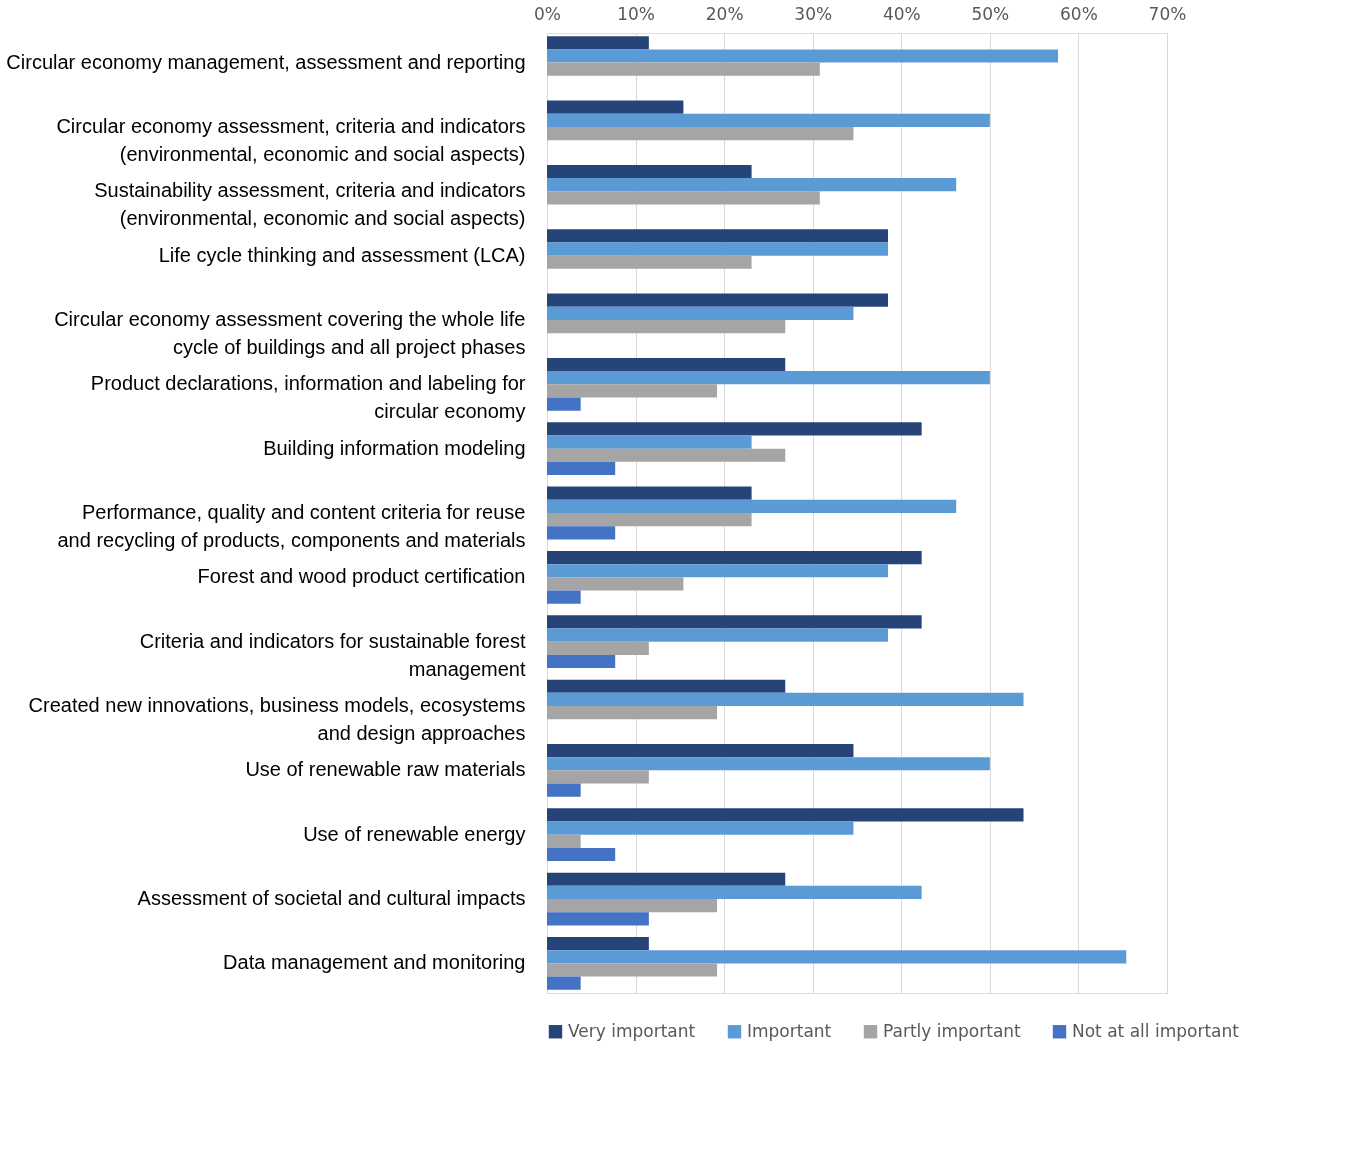 This screenshot has height=1169, width=1372. I want to click on y-tick-label: Sustainability assessment, criteria and indicators (environmental, economic and social aspects), so click(310, 204).